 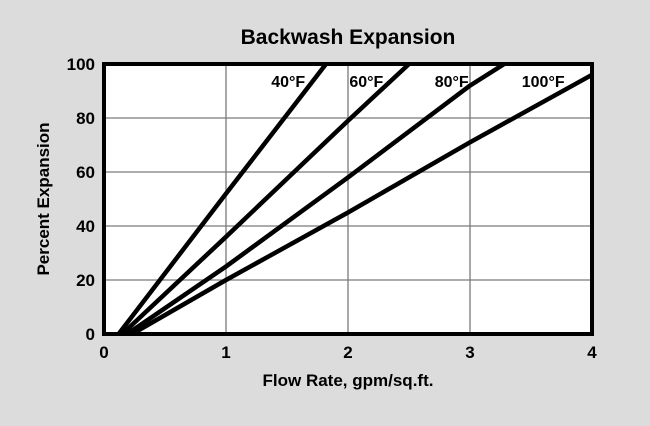 I want to click on series-label-60f: 60°F, so click(x=366, y=82).